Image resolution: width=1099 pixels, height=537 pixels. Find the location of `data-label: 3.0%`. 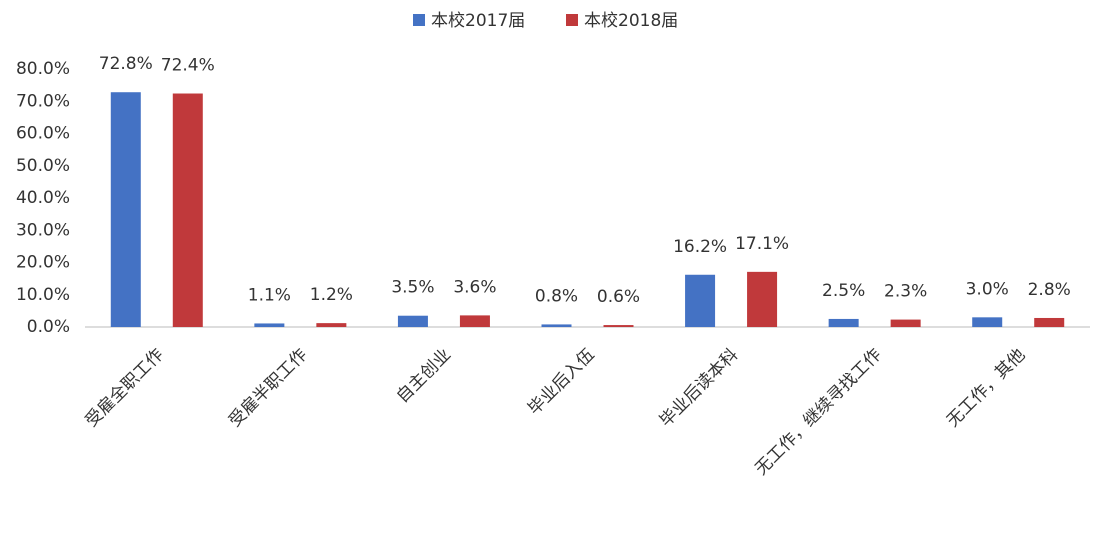

data-label: 3.0% is located at coordinates (987, 289).